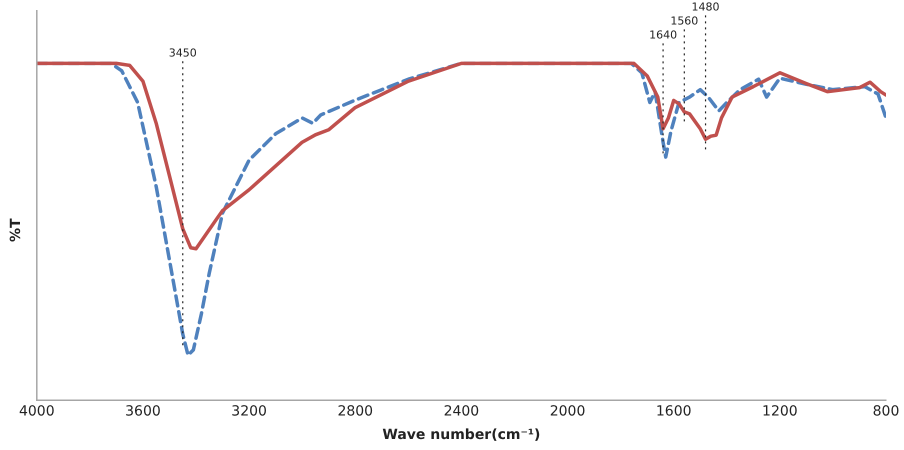 Image resolution: width=904 pixels, height=450 pixels. I want to click on x-tick-label: 1200, so click(780, 411).